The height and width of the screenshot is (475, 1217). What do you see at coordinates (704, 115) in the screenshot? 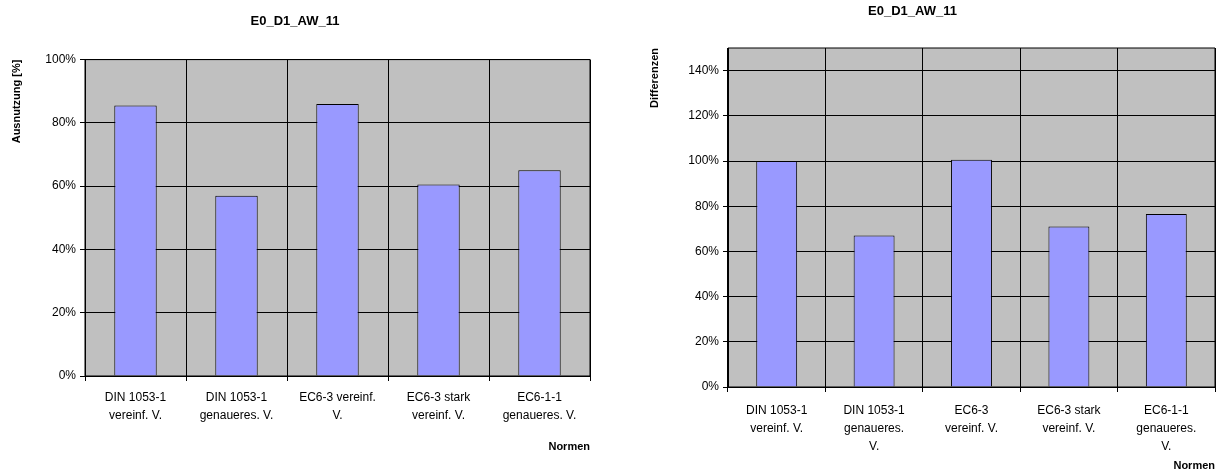
I see `y-tick-label: 120%` at bounding box center [704, 115].